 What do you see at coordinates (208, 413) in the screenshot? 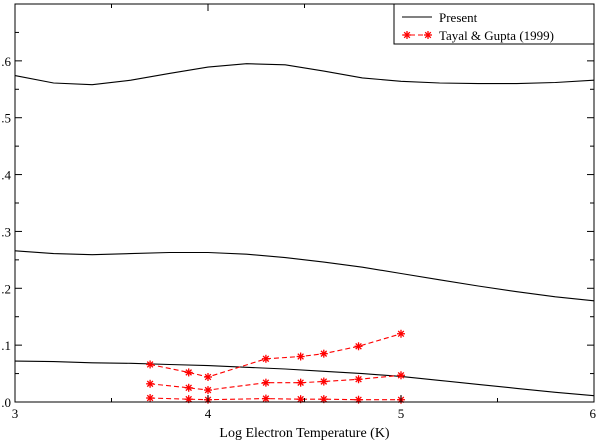
I see `x-tick-label: 4` at bounding box center [208, 413].